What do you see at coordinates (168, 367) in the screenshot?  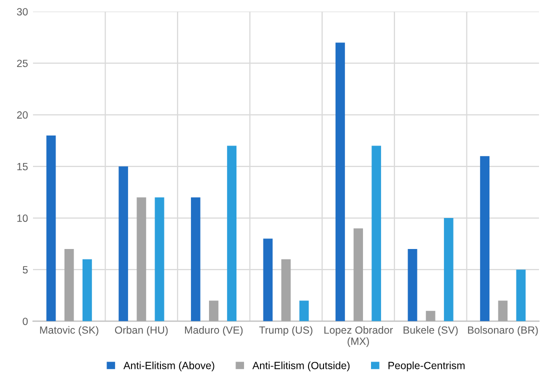 I see `legend-label: Anti-Elitism (Above)` at bounding box center [168, 367].